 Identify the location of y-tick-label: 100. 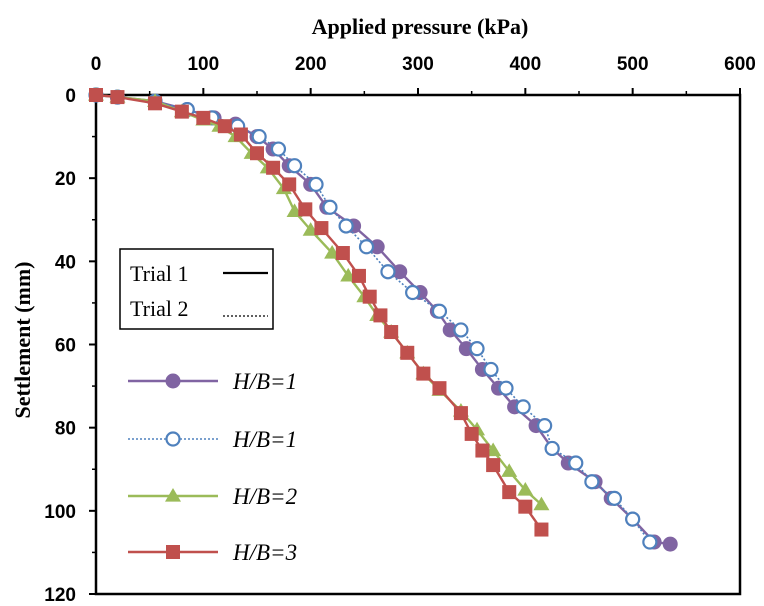
(60, 512).